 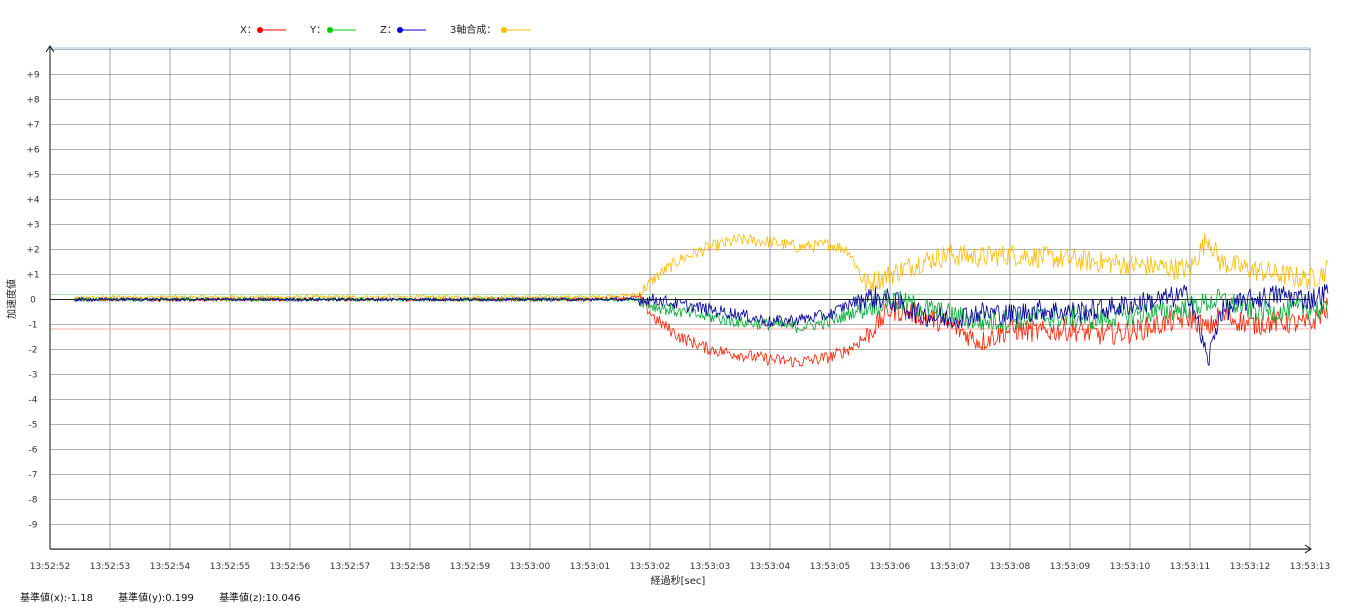 What do you see at coordinates (710, 567) in the screenshot?
I see `x-tick-label: 13:53:03` at bounding box center [710, 567].